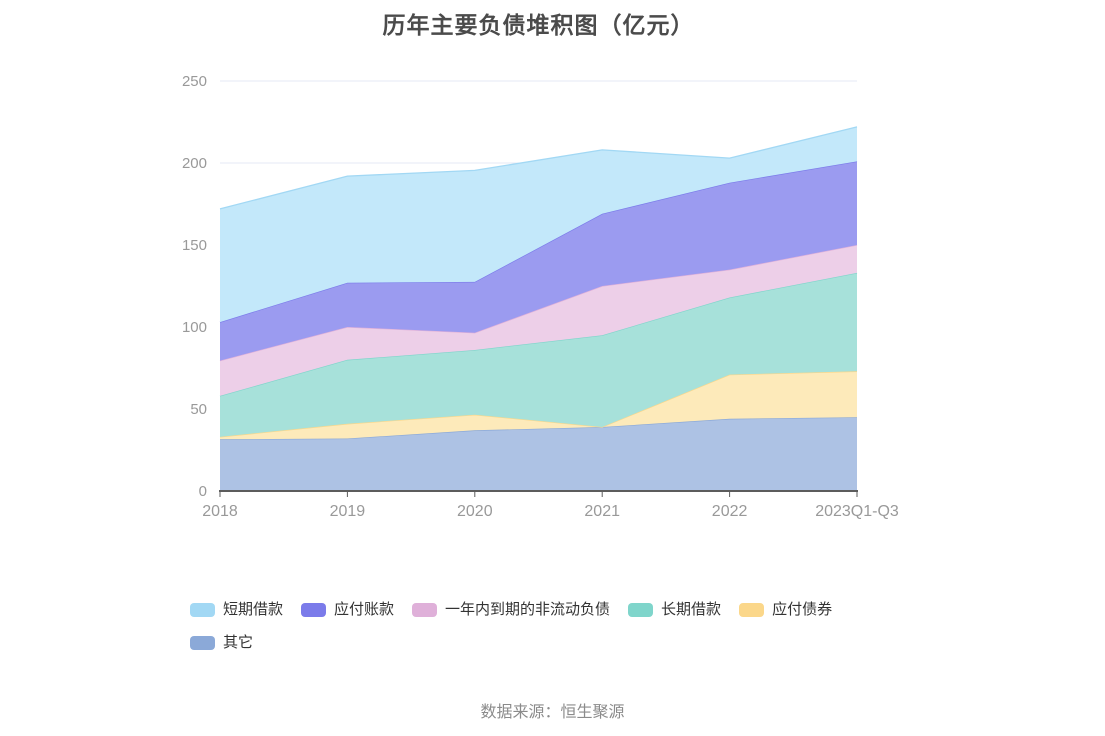 Image resolution: width=1105 pixels, height=736 pixels. What do you see at coordinates (198, 409) in the screenshot?
I see `y-axis-label: 50` at bounding box center [198, 409].